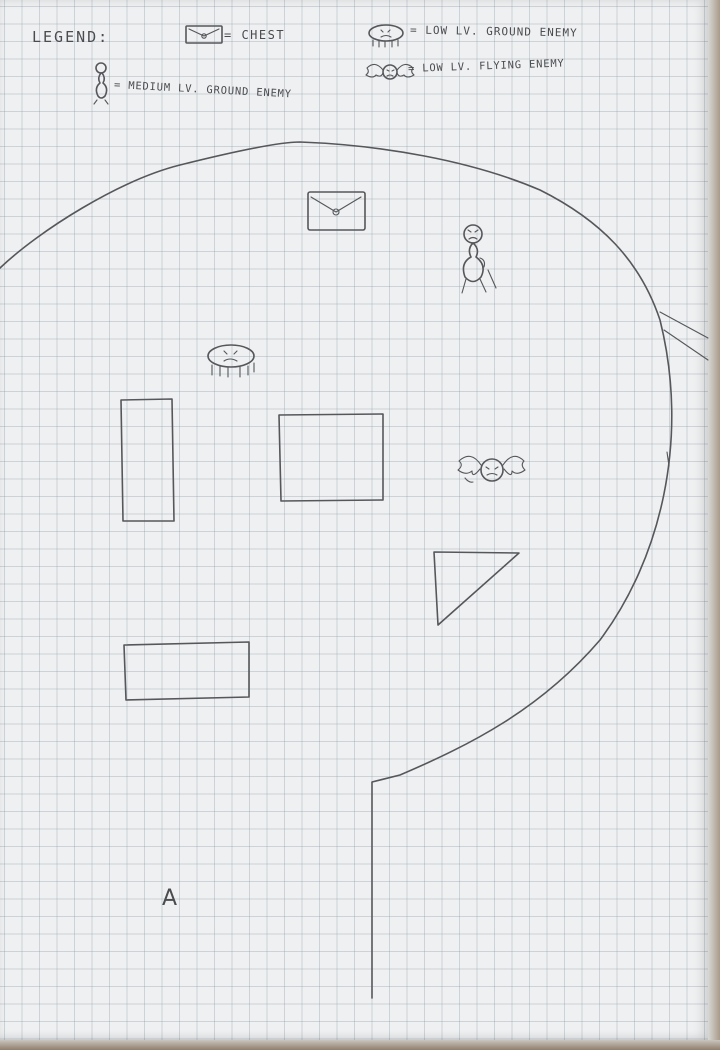 The image size is (720, 1050). I want to click on legend-title: LEGEND:, so click(71, 37).